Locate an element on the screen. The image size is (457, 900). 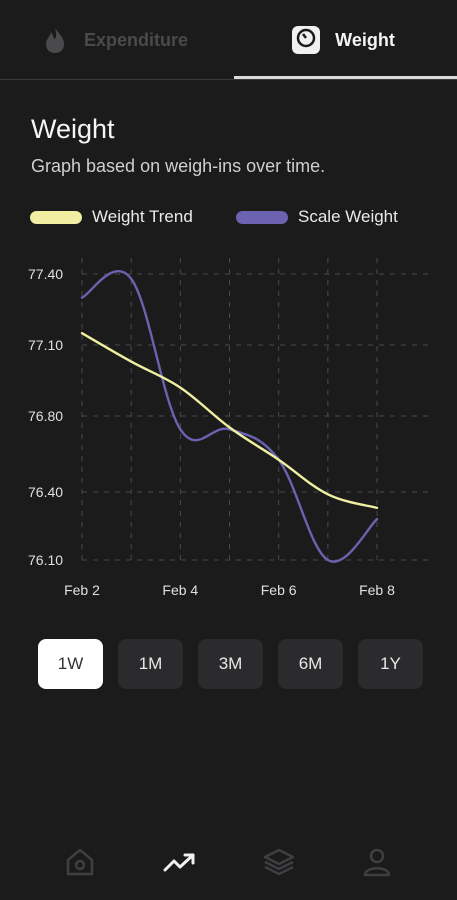
trend-icon is located at coordinates (180, 862).